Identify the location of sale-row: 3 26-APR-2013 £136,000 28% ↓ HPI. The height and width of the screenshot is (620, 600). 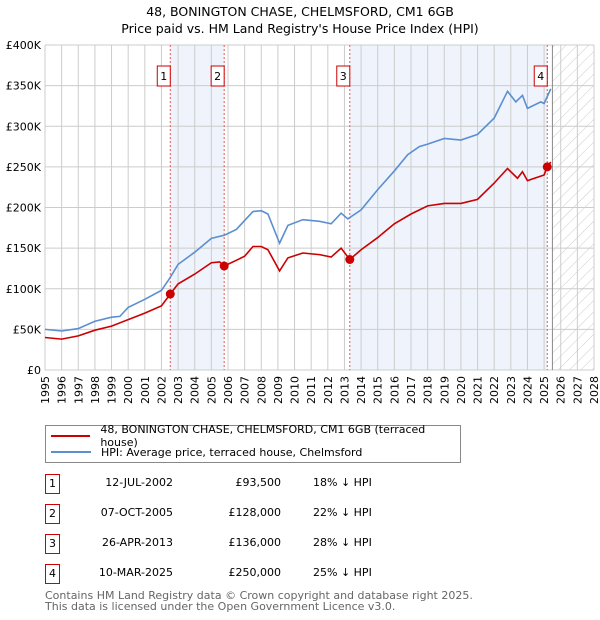
(245, 544).